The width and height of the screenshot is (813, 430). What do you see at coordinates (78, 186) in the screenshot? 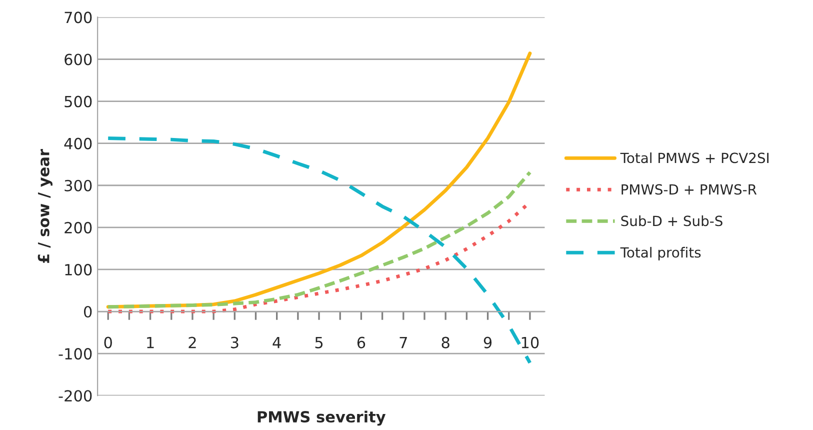
I see `y-tick-label: 300` at bounding box center [78, 186].